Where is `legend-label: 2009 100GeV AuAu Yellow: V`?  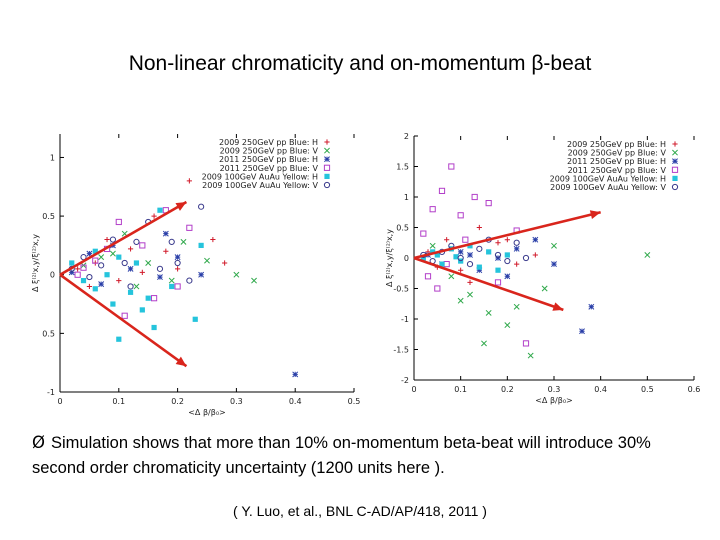 legend-label: 2009 100GeV AuAu Yellow: V is located at coordinates (260, 185).